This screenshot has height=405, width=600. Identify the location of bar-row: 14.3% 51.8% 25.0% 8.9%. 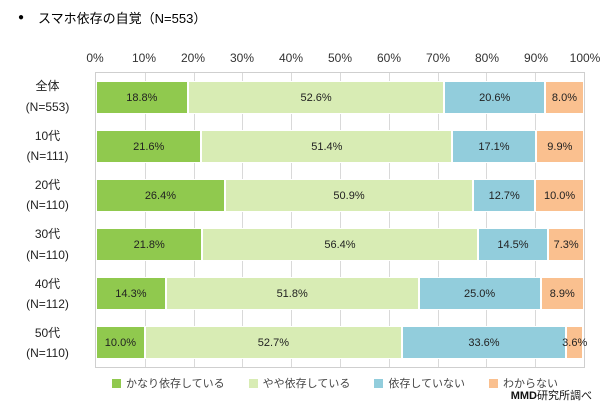
(340, 293).